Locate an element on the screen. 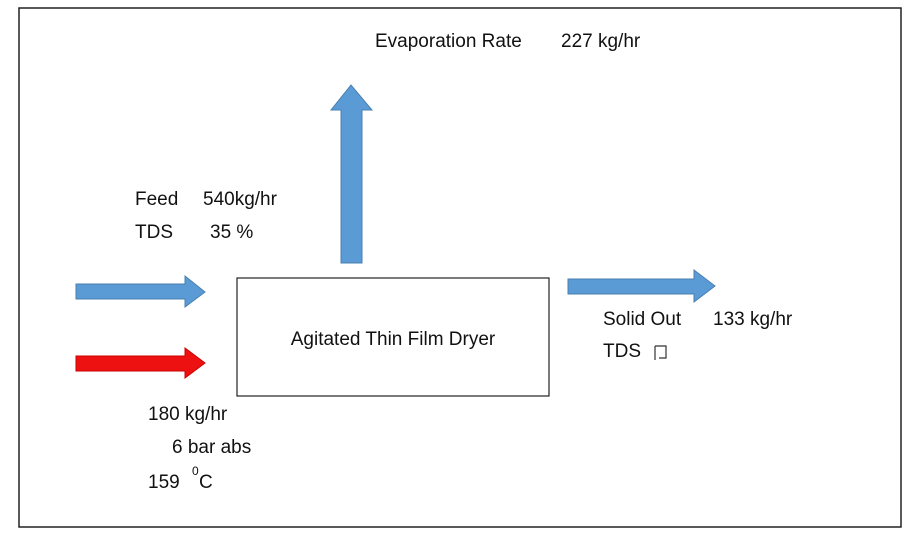 The height and width of the screenshot is (541, 924). solid-out-rate: 133 kg/hr is located at coordinates (753, 319).